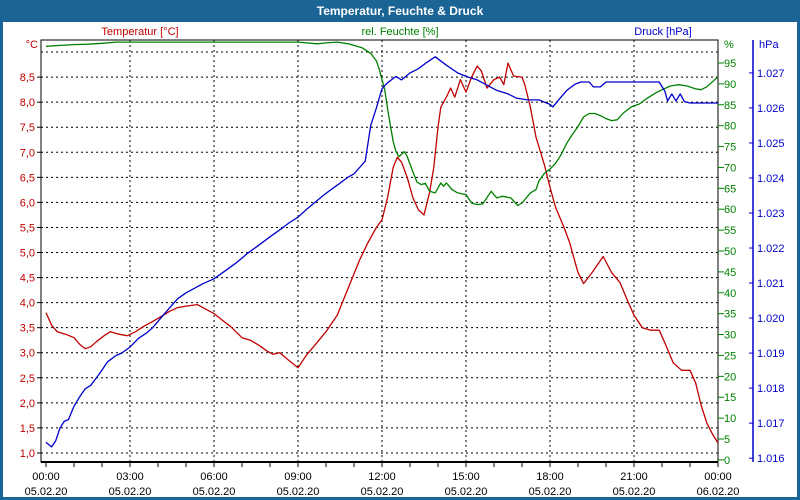 The width and height of the screenshot is (800, 500). I want to click on pressure-tick-label: 1.022, so click(771, 249).